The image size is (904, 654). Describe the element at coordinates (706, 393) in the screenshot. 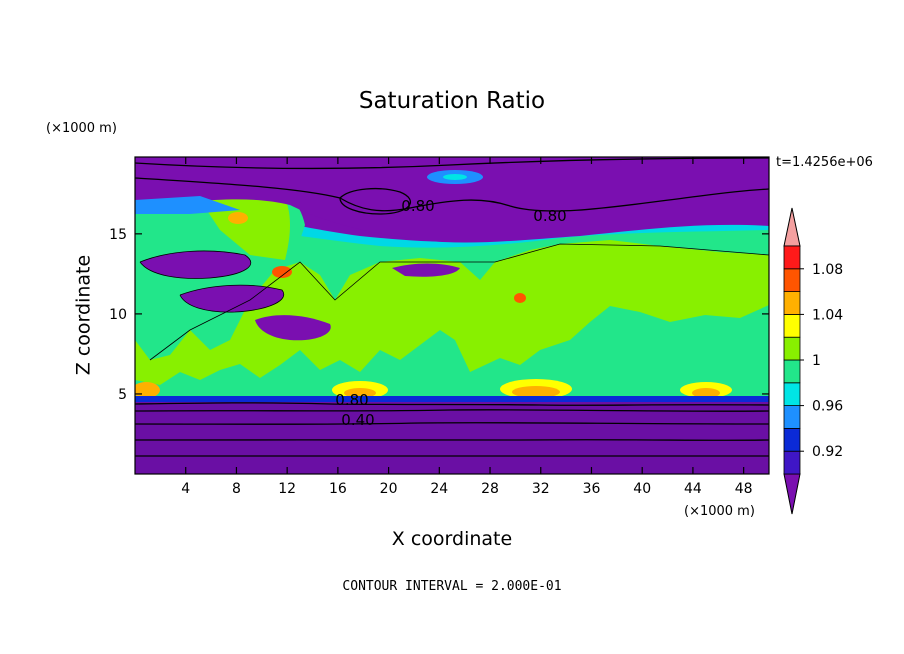

I see `warm-patch-4b` at that location.